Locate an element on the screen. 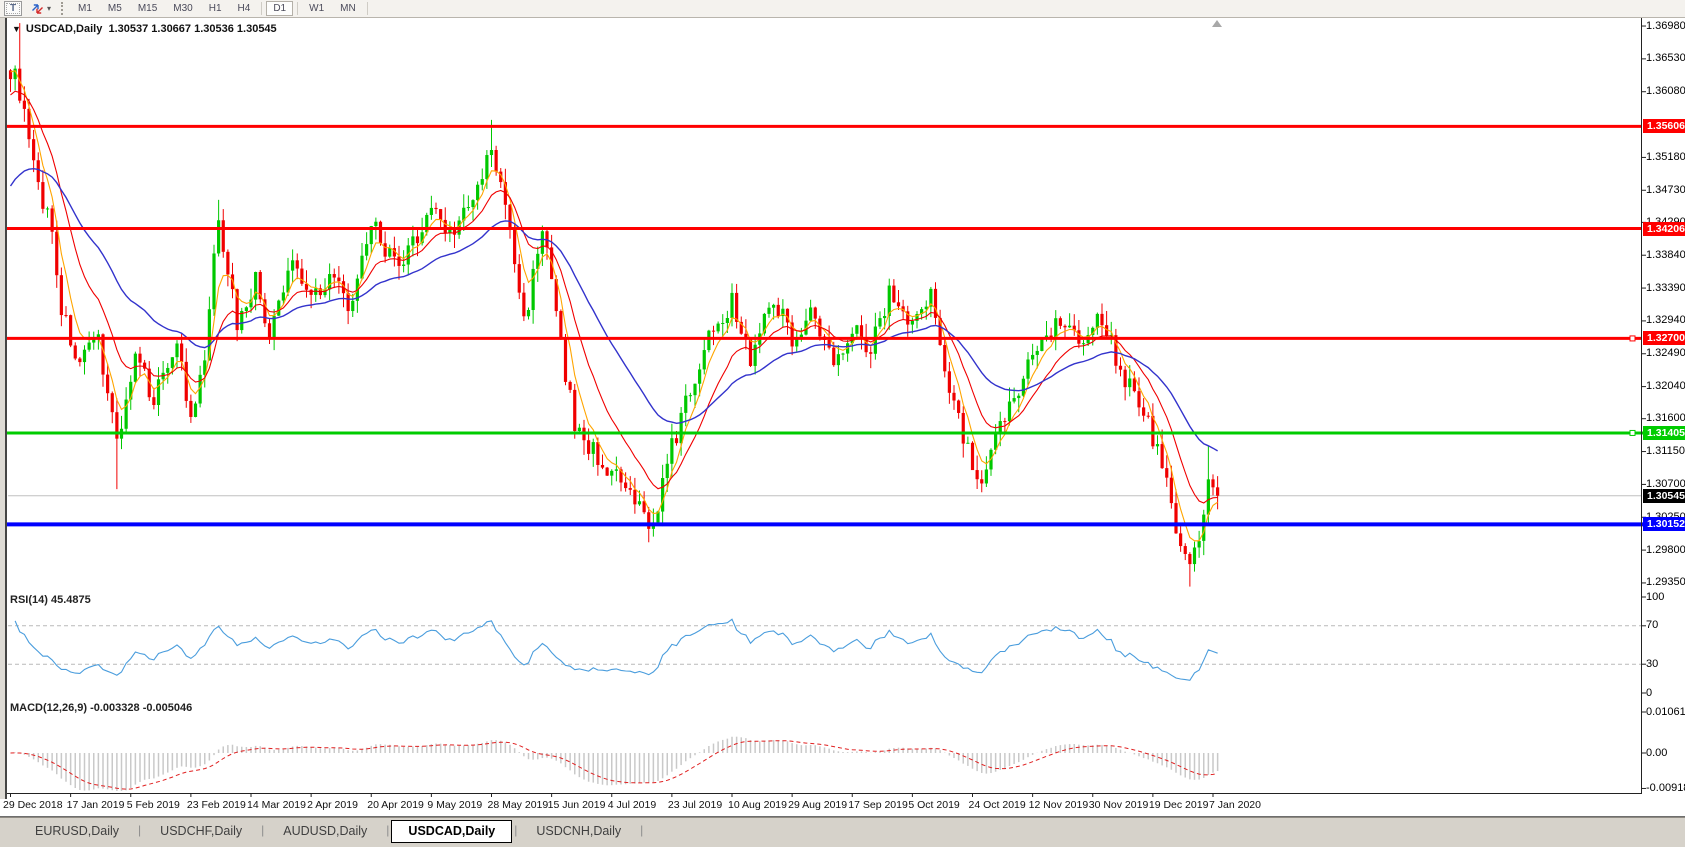 The image size is (1685, 847). date-axis-tick: 30 Nov 2019 is located at coordinates (1118, 805).